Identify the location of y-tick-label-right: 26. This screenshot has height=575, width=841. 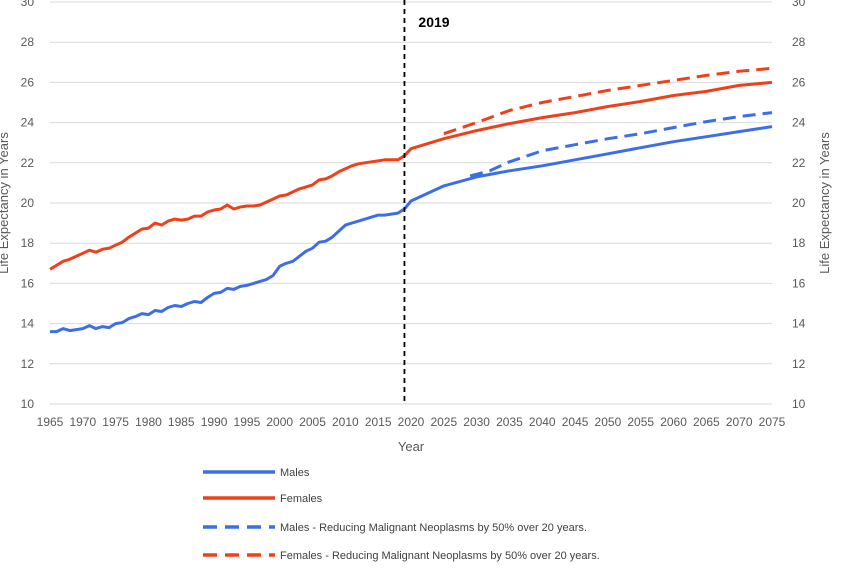
(799, 82).